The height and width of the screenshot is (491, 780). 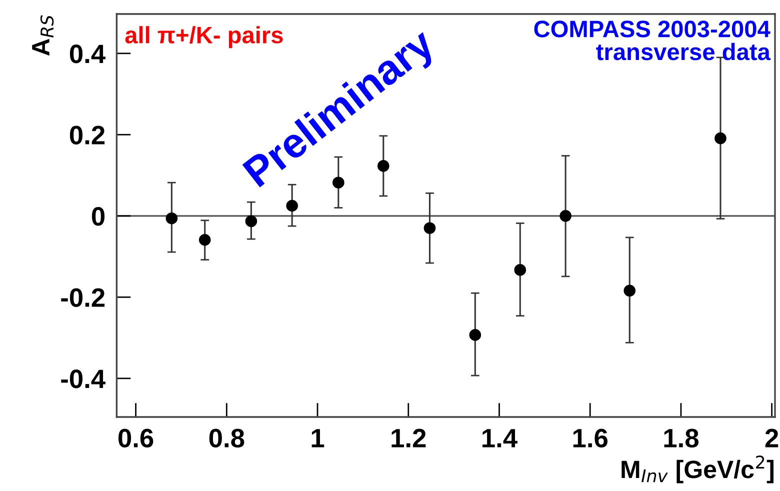 What do you see at coordinates (88, 54) in the screenshot?
I see `y-tick-label: 0.4` at bounding box center [88, 54].